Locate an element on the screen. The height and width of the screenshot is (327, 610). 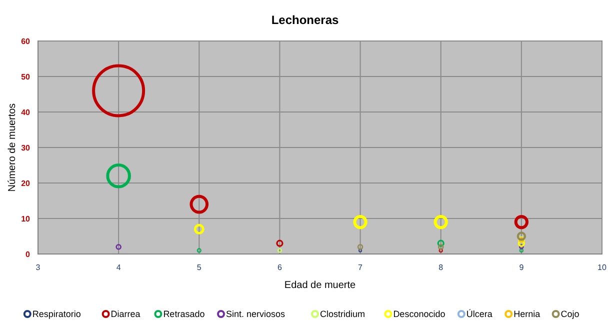
x-tick-label: 8 is located at coordinates (441, 267).